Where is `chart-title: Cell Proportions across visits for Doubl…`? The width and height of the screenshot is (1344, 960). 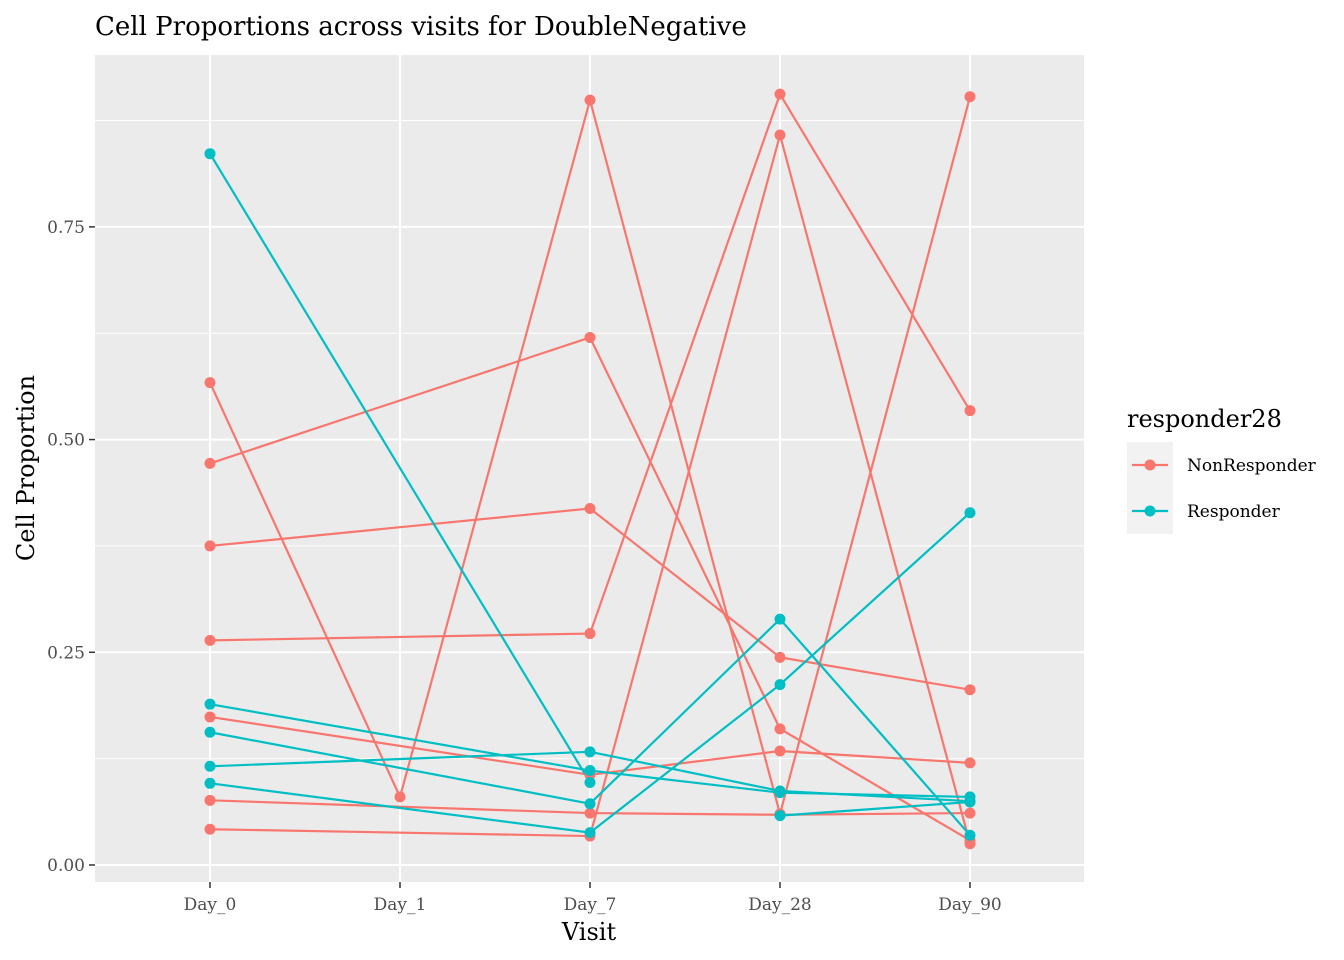 chart-title: Cell Proportions across visits for Doubl… is located at coordinates (421, 27).